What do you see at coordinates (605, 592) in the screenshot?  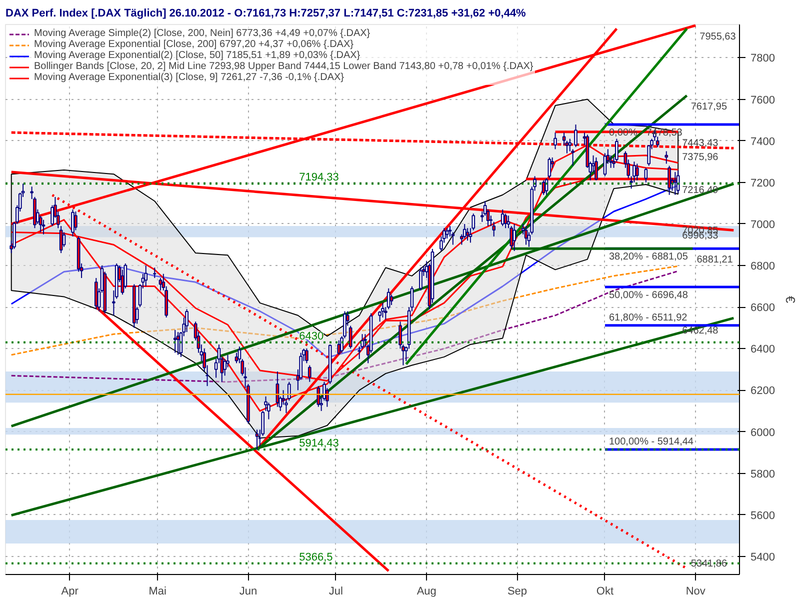 I see `x-tick-label: Okt` at bounding box center [605, 592].